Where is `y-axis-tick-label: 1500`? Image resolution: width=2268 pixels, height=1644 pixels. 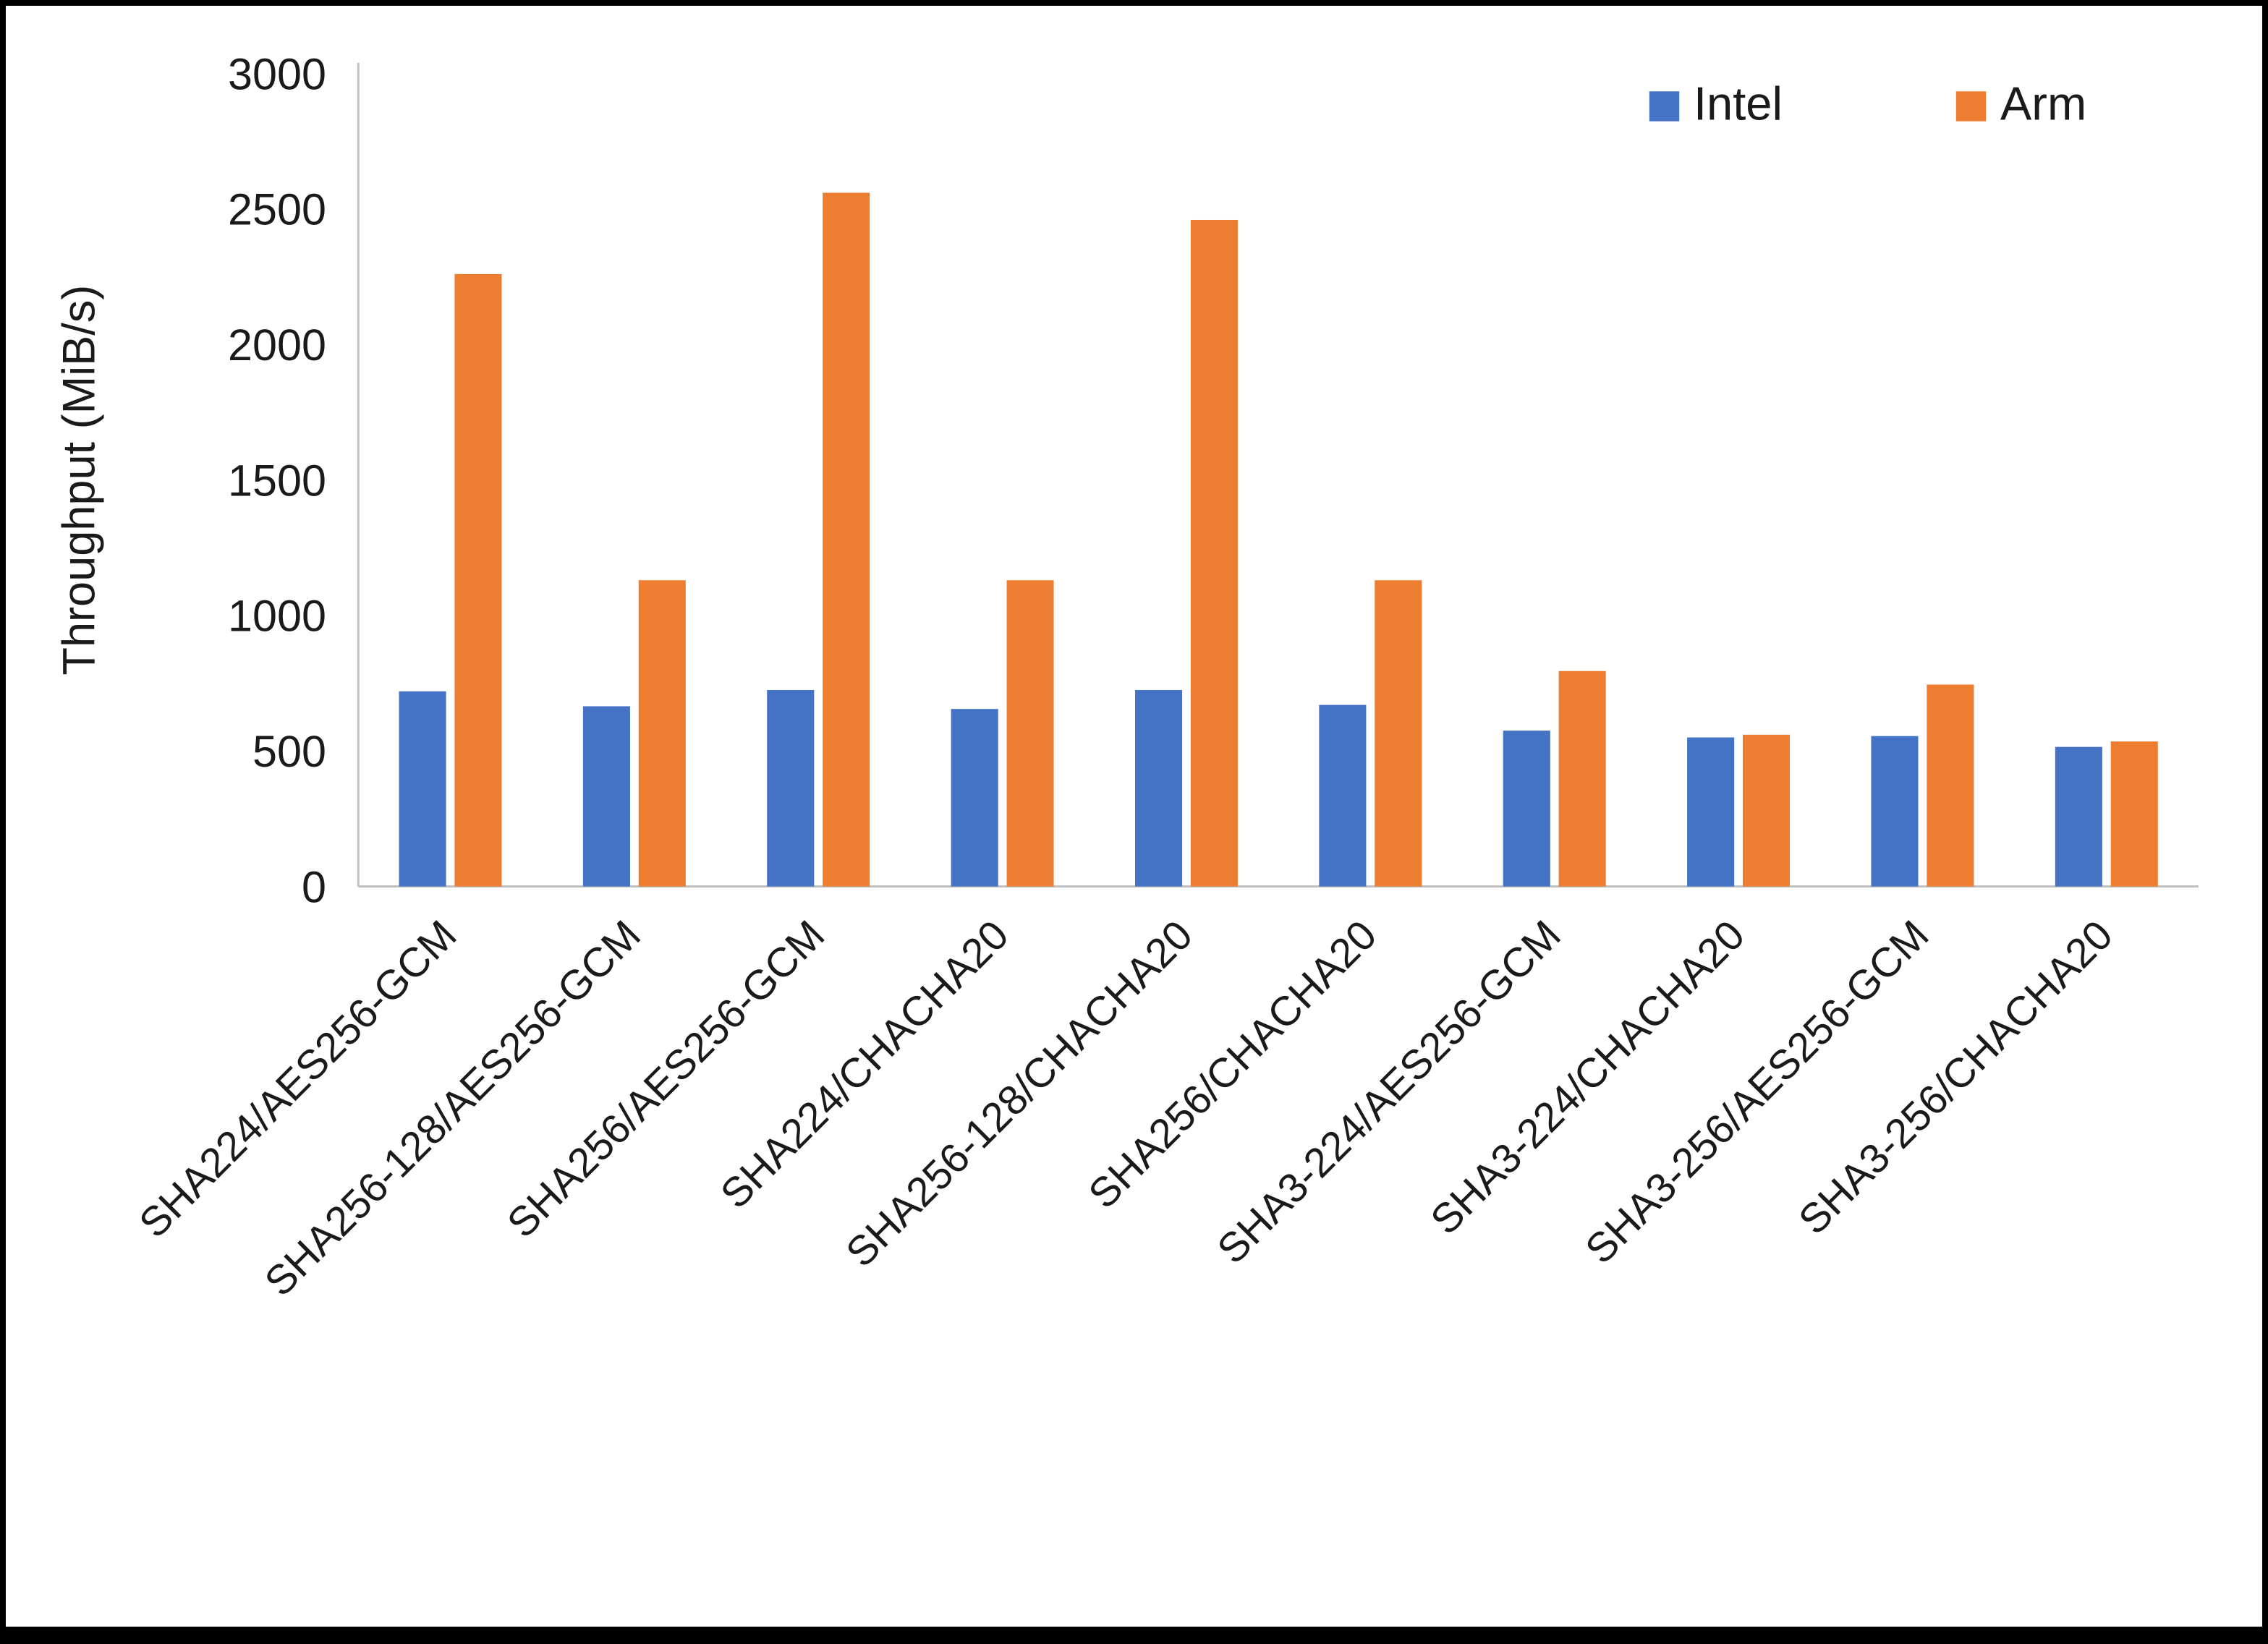 y-axis-tick-label: 1500 is located at coordinates (277, 480).